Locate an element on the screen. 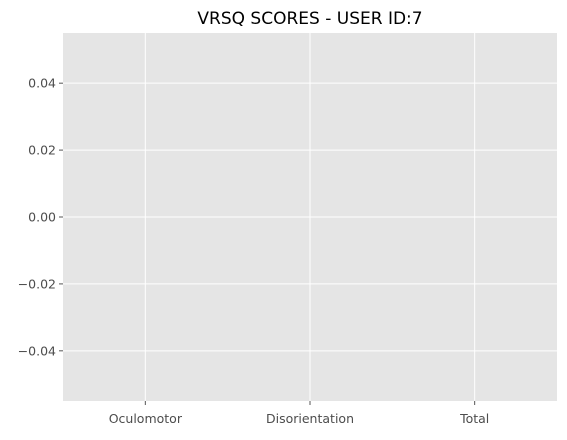 This screenshot has width=567, height=440. y-axis: −0.04 −0.02 0.00 0.02 0.04 is located at coordinates (40, 217).